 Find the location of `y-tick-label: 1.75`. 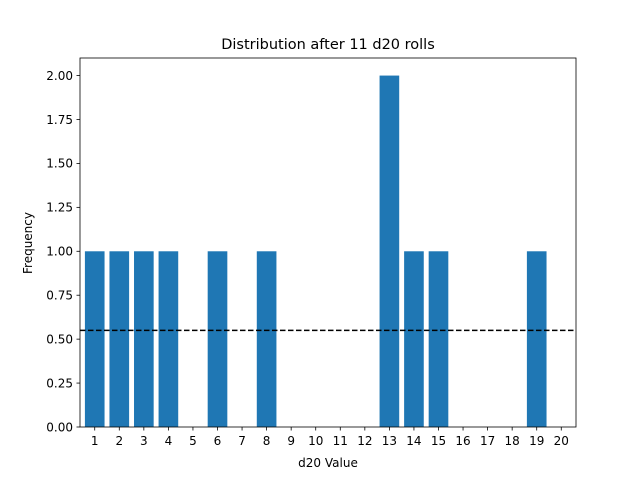

y-tick-label: 1.75 is located at coordinates (59, 120).